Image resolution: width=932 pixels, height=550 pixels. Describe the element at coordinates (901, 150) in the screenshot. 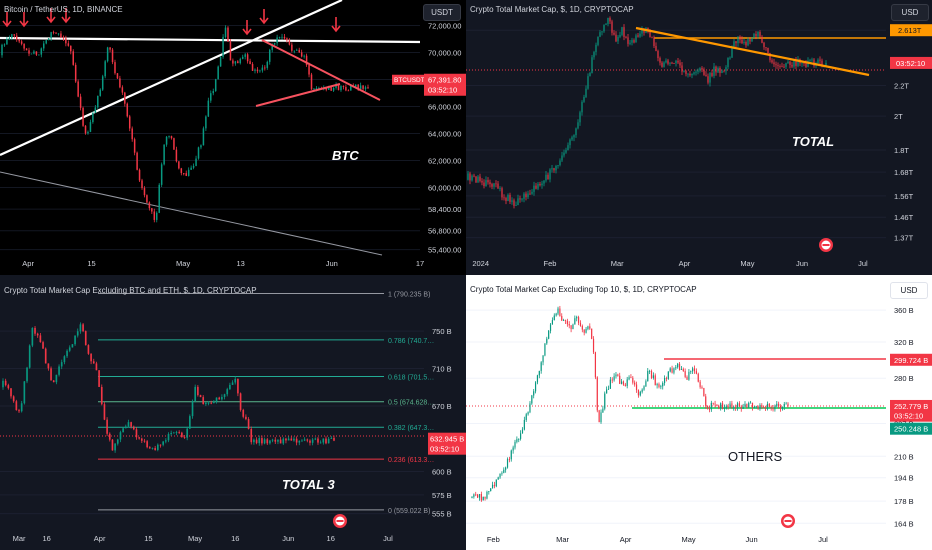

I see `y-tick-label: 1.8T` at that location.